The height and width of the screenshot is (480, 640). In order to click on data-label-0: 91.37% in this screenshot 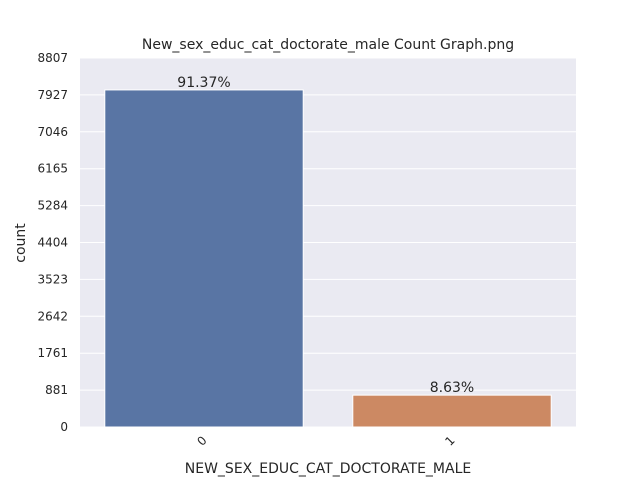, I will do `click(203, 83)`.